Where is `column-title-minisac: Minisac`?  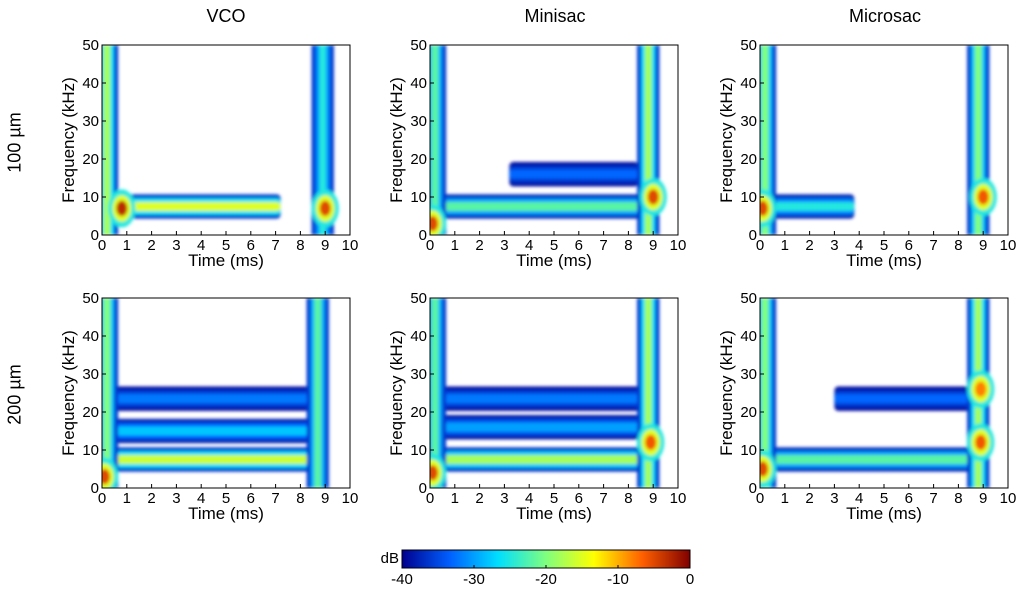
column-title-minisac: Minisac is located at coordinates (555, 16).